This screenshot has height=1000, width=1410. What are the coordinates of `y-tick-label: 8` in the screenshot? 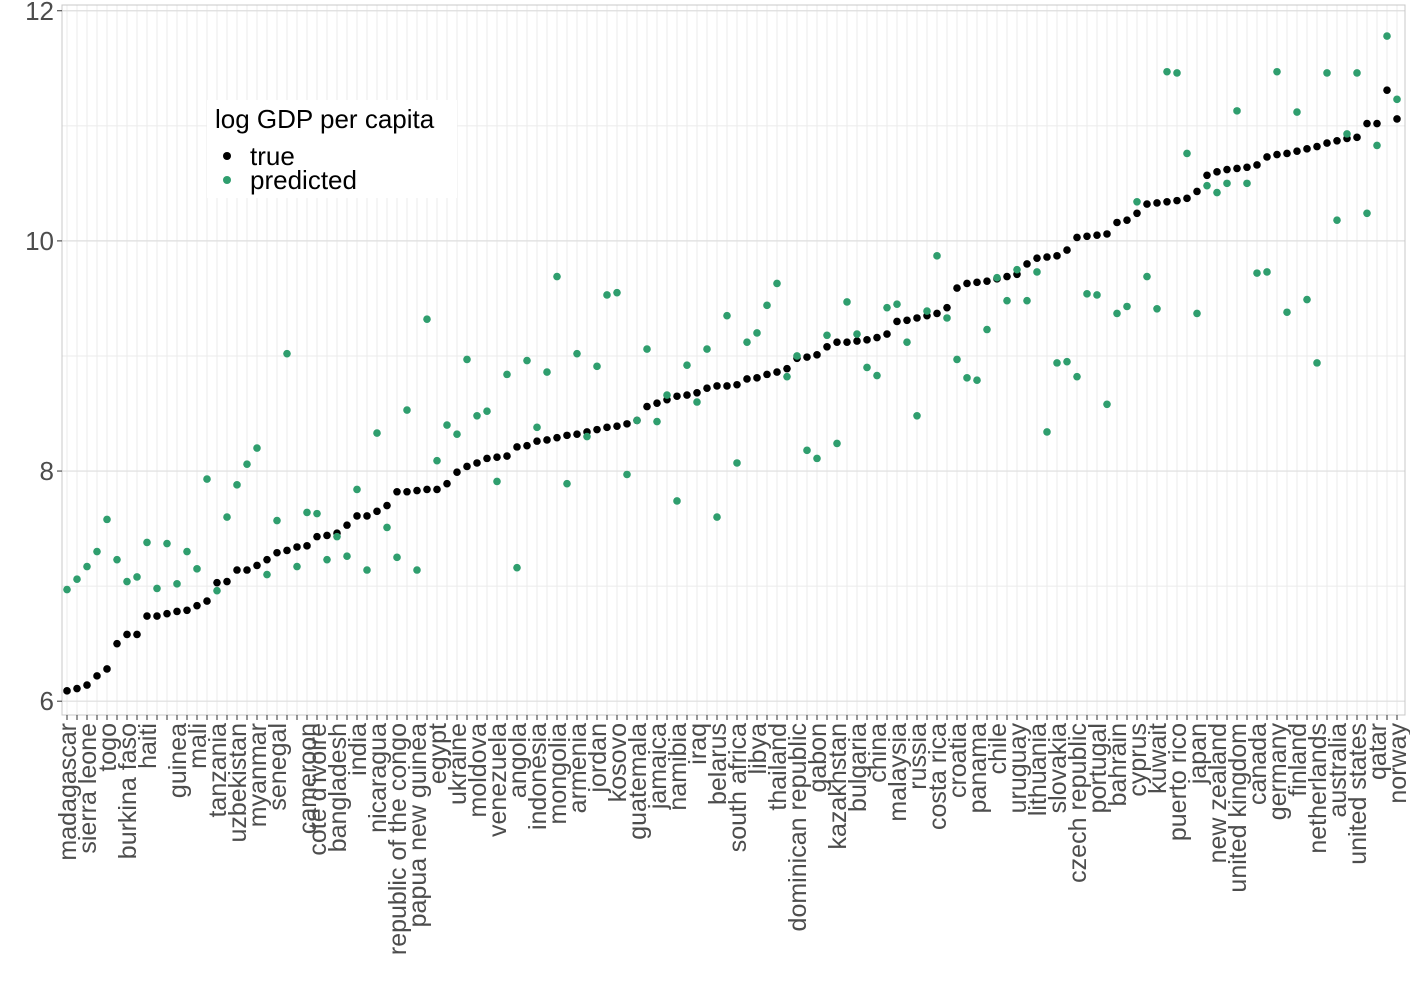 It's located at (47, 471).